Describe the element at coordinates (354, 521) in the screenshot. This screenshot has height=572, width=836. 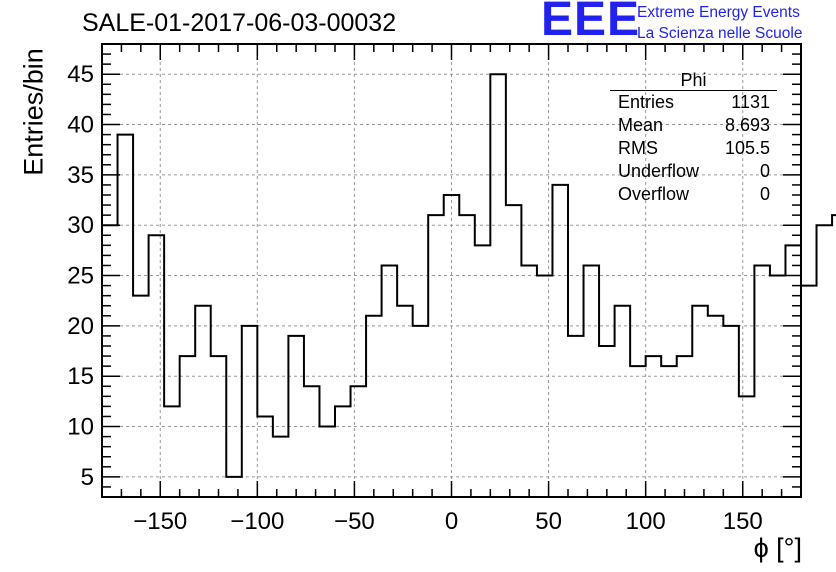
I see `x-tick-label: −50` at that location.